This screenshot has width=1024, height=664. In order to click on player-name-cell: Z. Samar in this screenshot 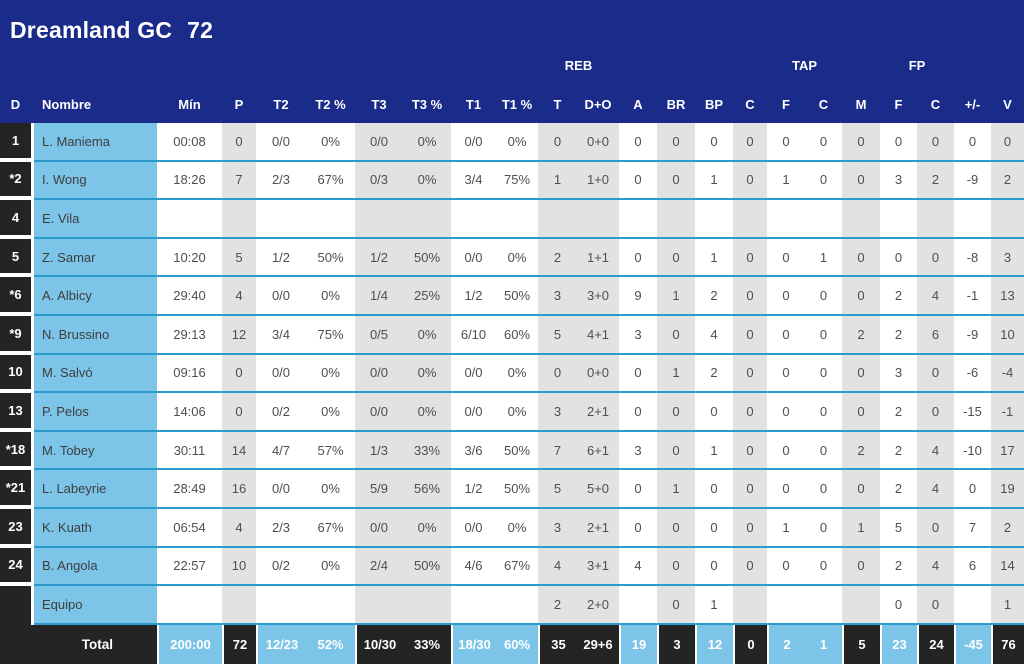, I will do `click(95, 258)`.